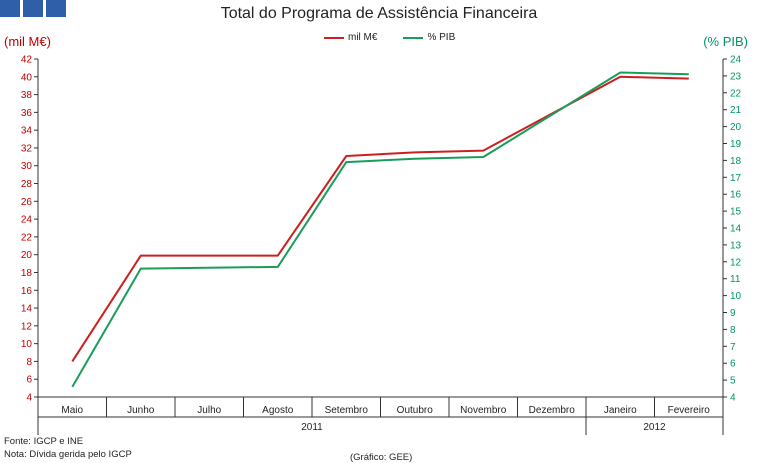 The image size is (758, 463). I want to click on x-tick-label: Julho, so click(209, 410).